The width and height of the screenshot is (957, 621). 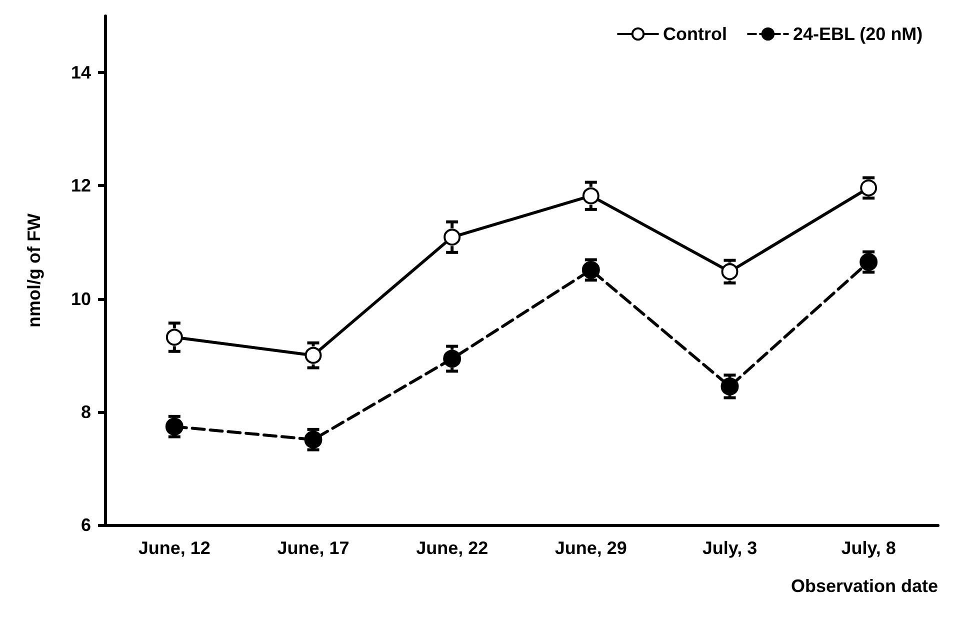 What do you see at coordinates (85, 412) in the screenshot?
I see `y-tick-label: 8` at bounding box center [85, 412].